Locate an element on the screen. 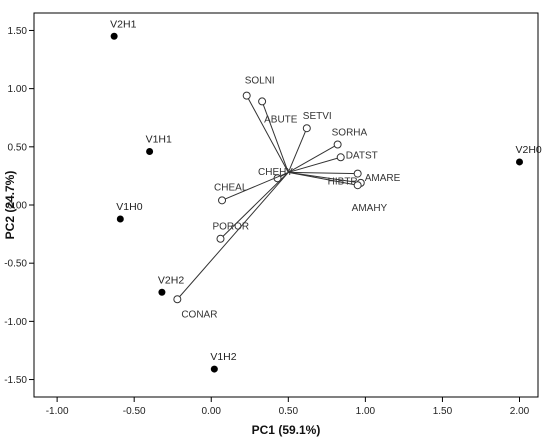  point-label: V1H0 is located at coordinates (129, 207).